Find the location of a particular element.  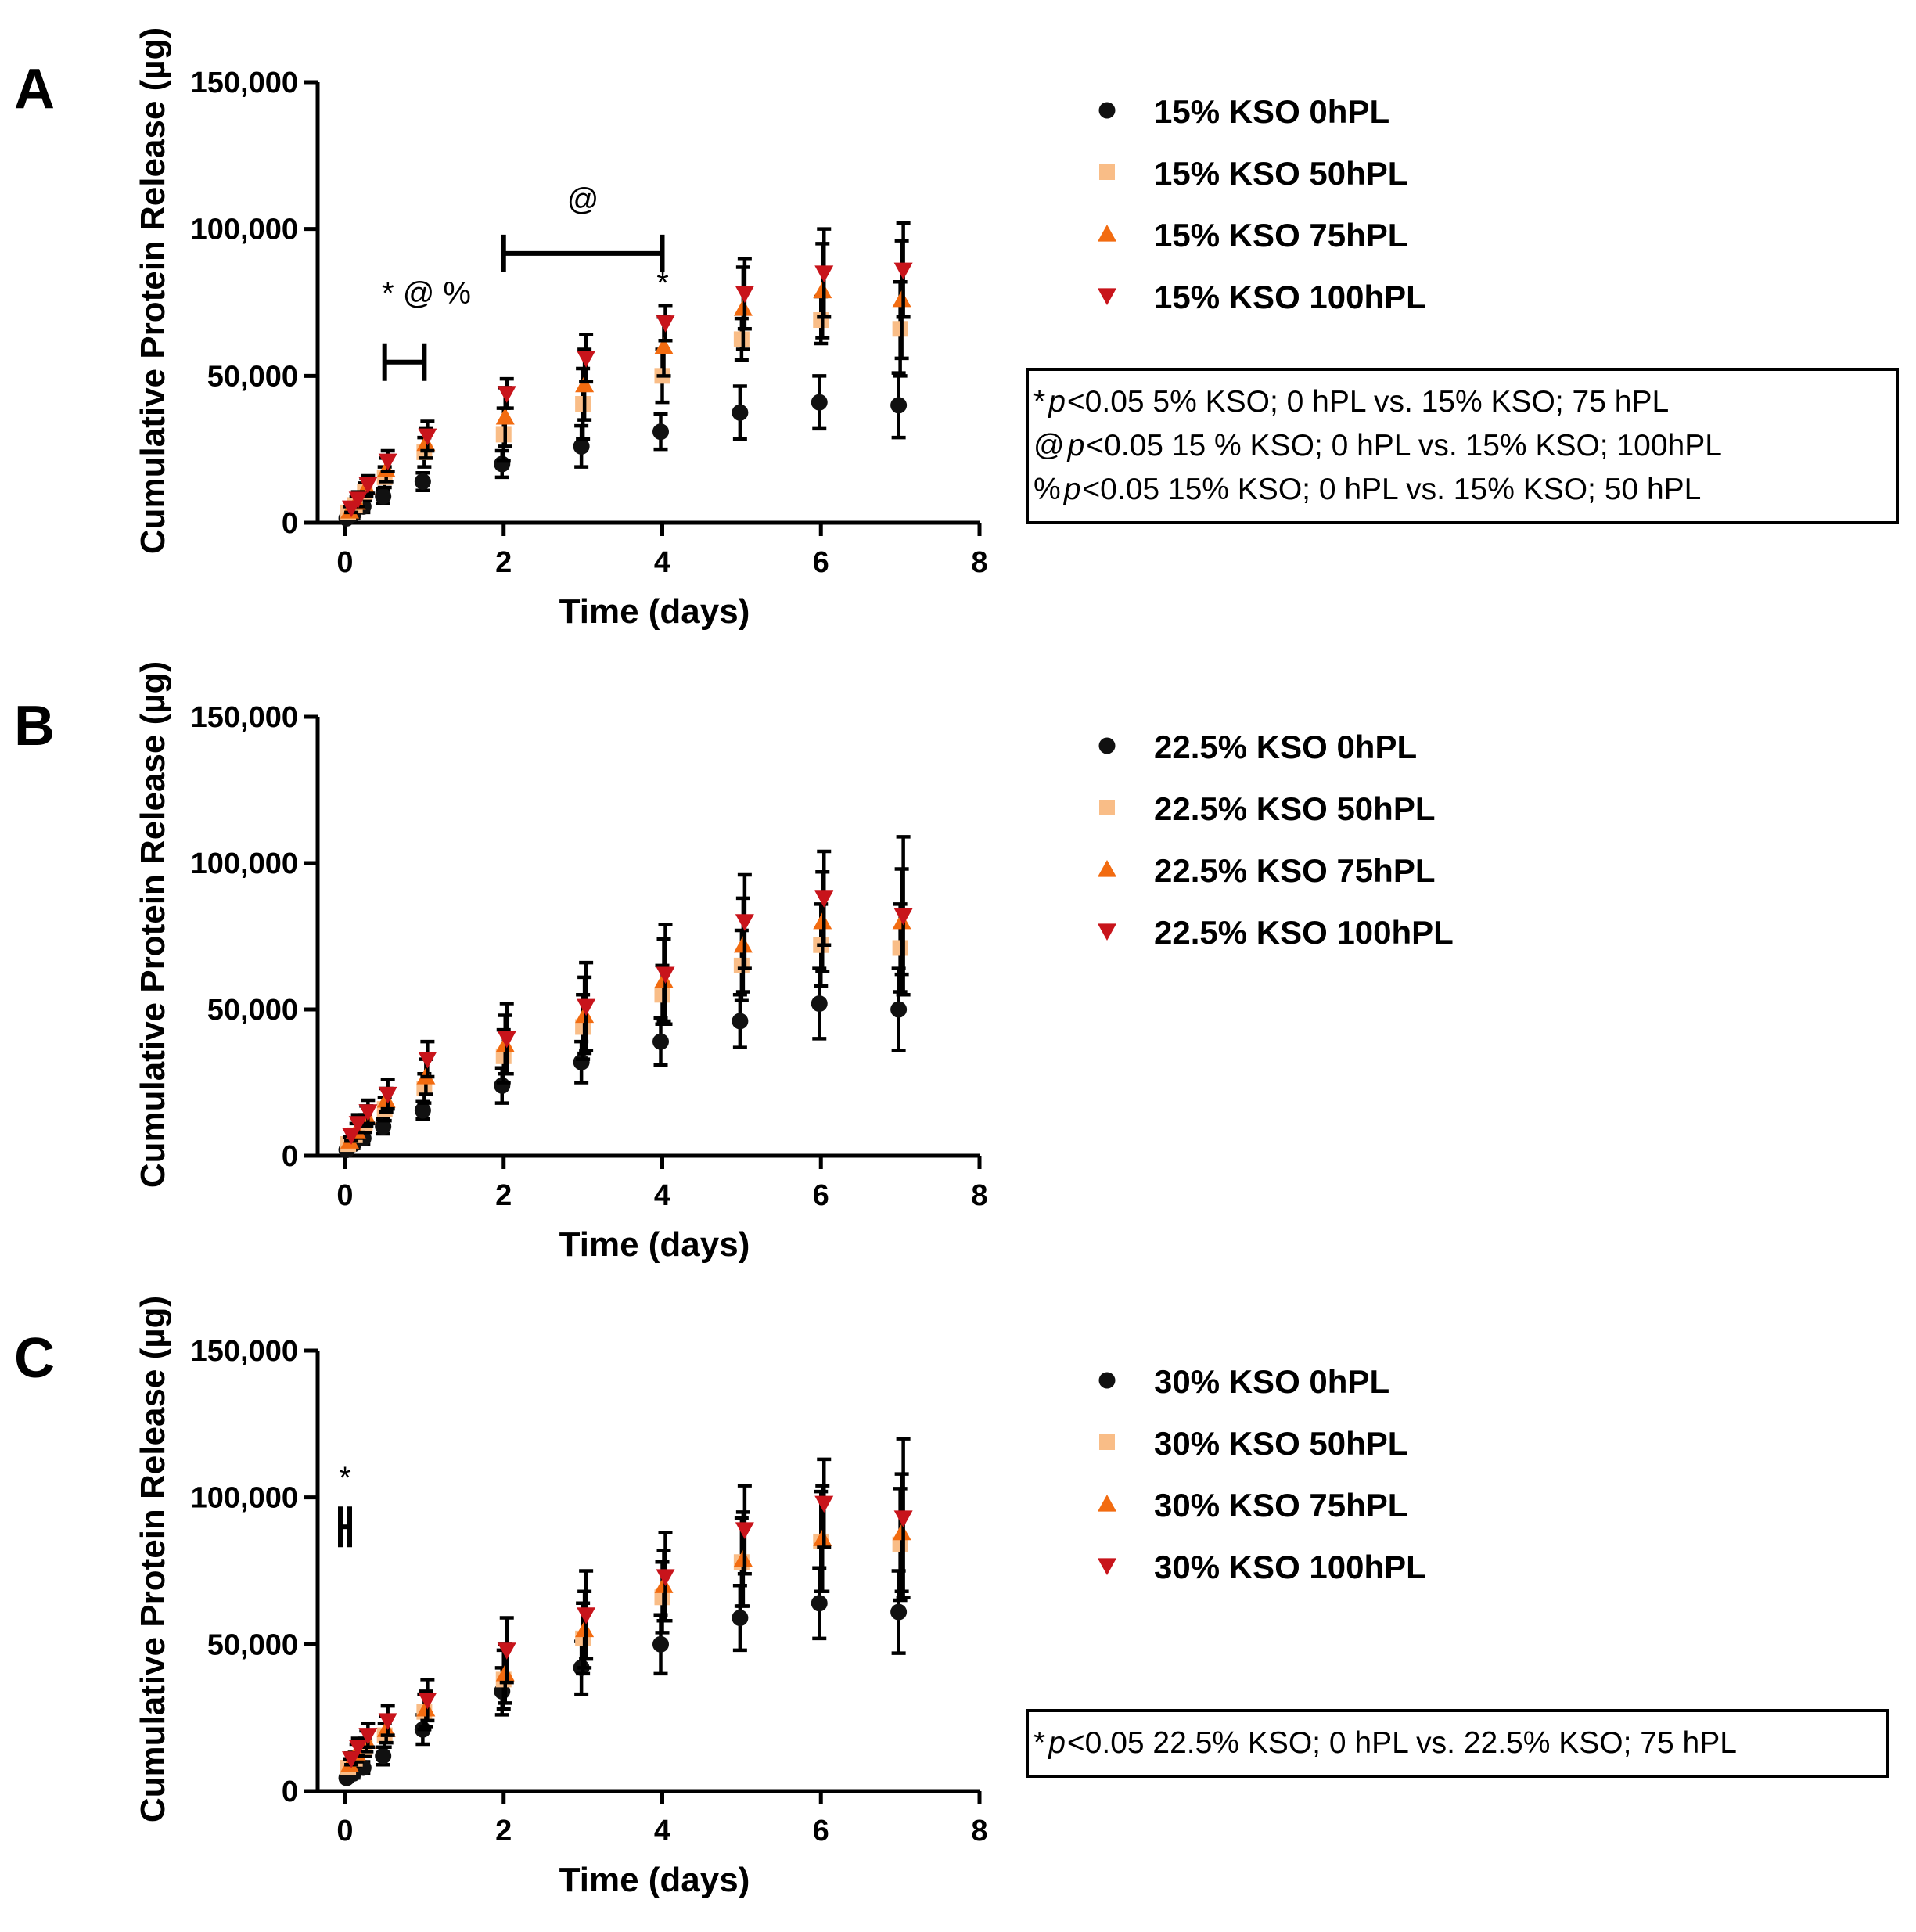

x-tick-label: 0 is located at coordinates (344, 562).